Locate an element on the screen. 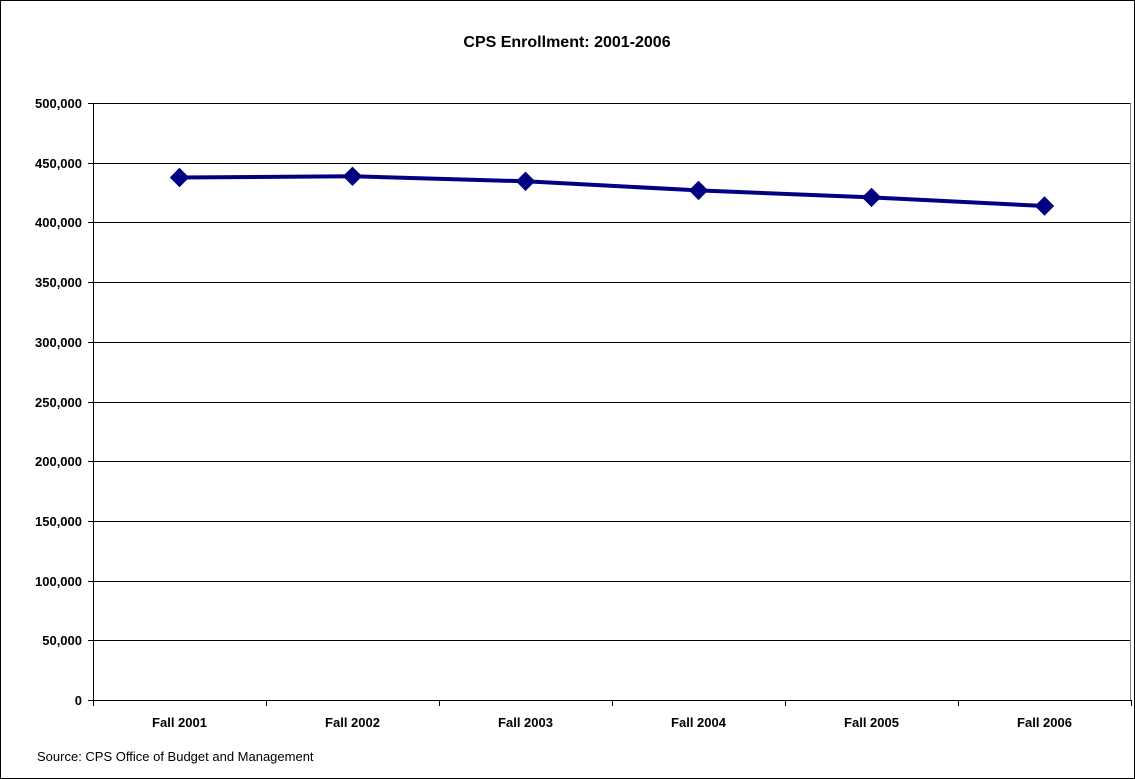 The height and width of the screenshot is (779, 1135). y-tick-label: 250,000 is located at coordinates (58, 402).